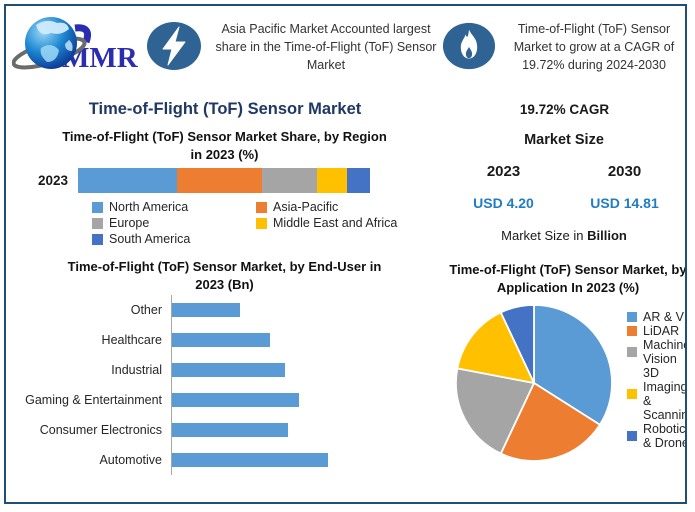 The image size is (695, 512). I want to click on enduser-category-label: Healthcare, so click(131, 340).